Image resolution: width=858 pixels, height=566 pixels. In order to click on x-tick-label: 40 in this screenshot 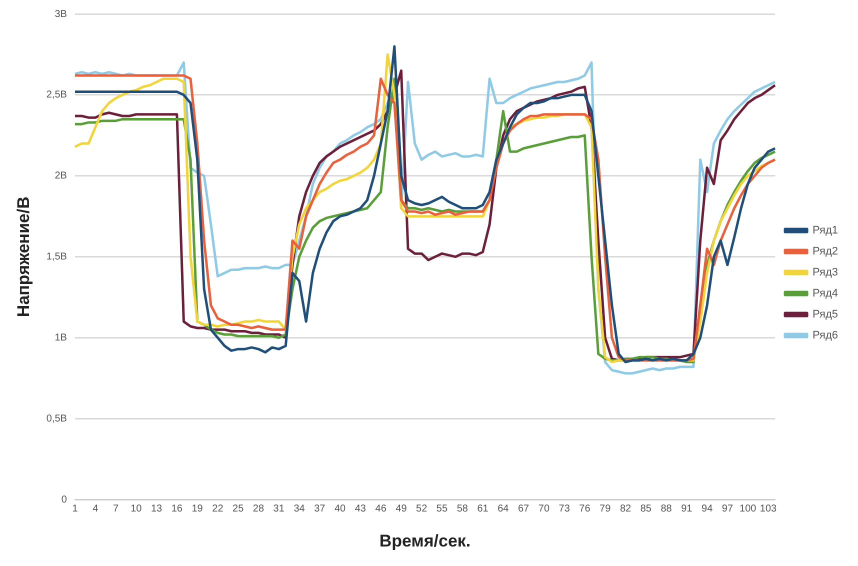, I will do `click(340, 508)`.